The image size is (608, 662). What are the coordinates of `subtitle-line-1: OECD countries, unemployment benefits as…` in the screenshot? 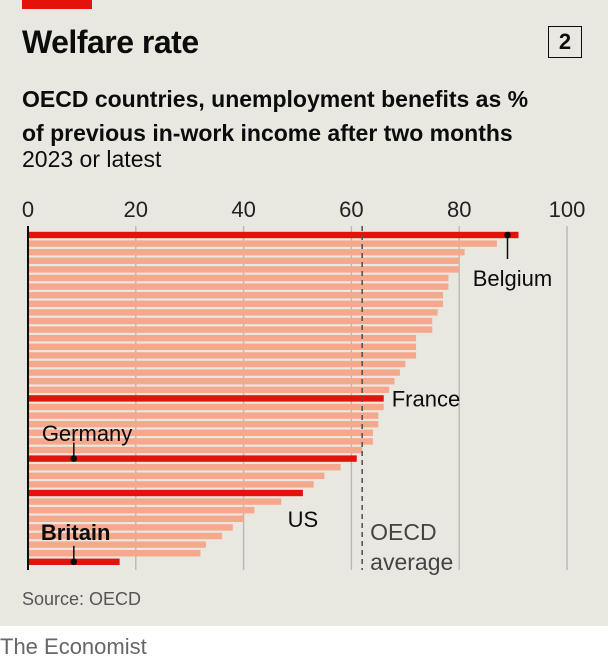 It's located at (275, 99).